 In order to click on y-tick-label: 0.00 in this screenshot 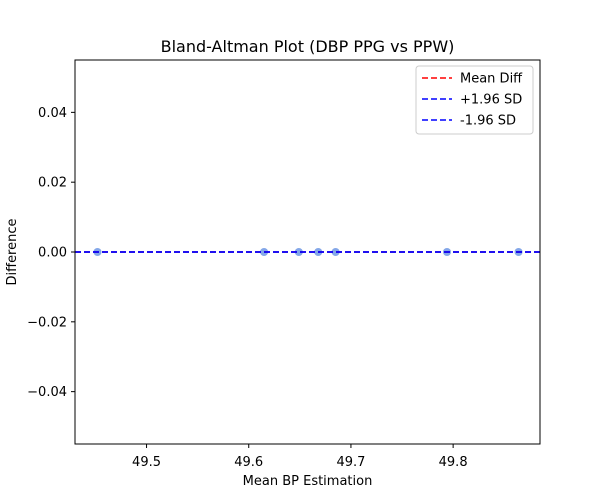, I will do `click(52, 253)`.